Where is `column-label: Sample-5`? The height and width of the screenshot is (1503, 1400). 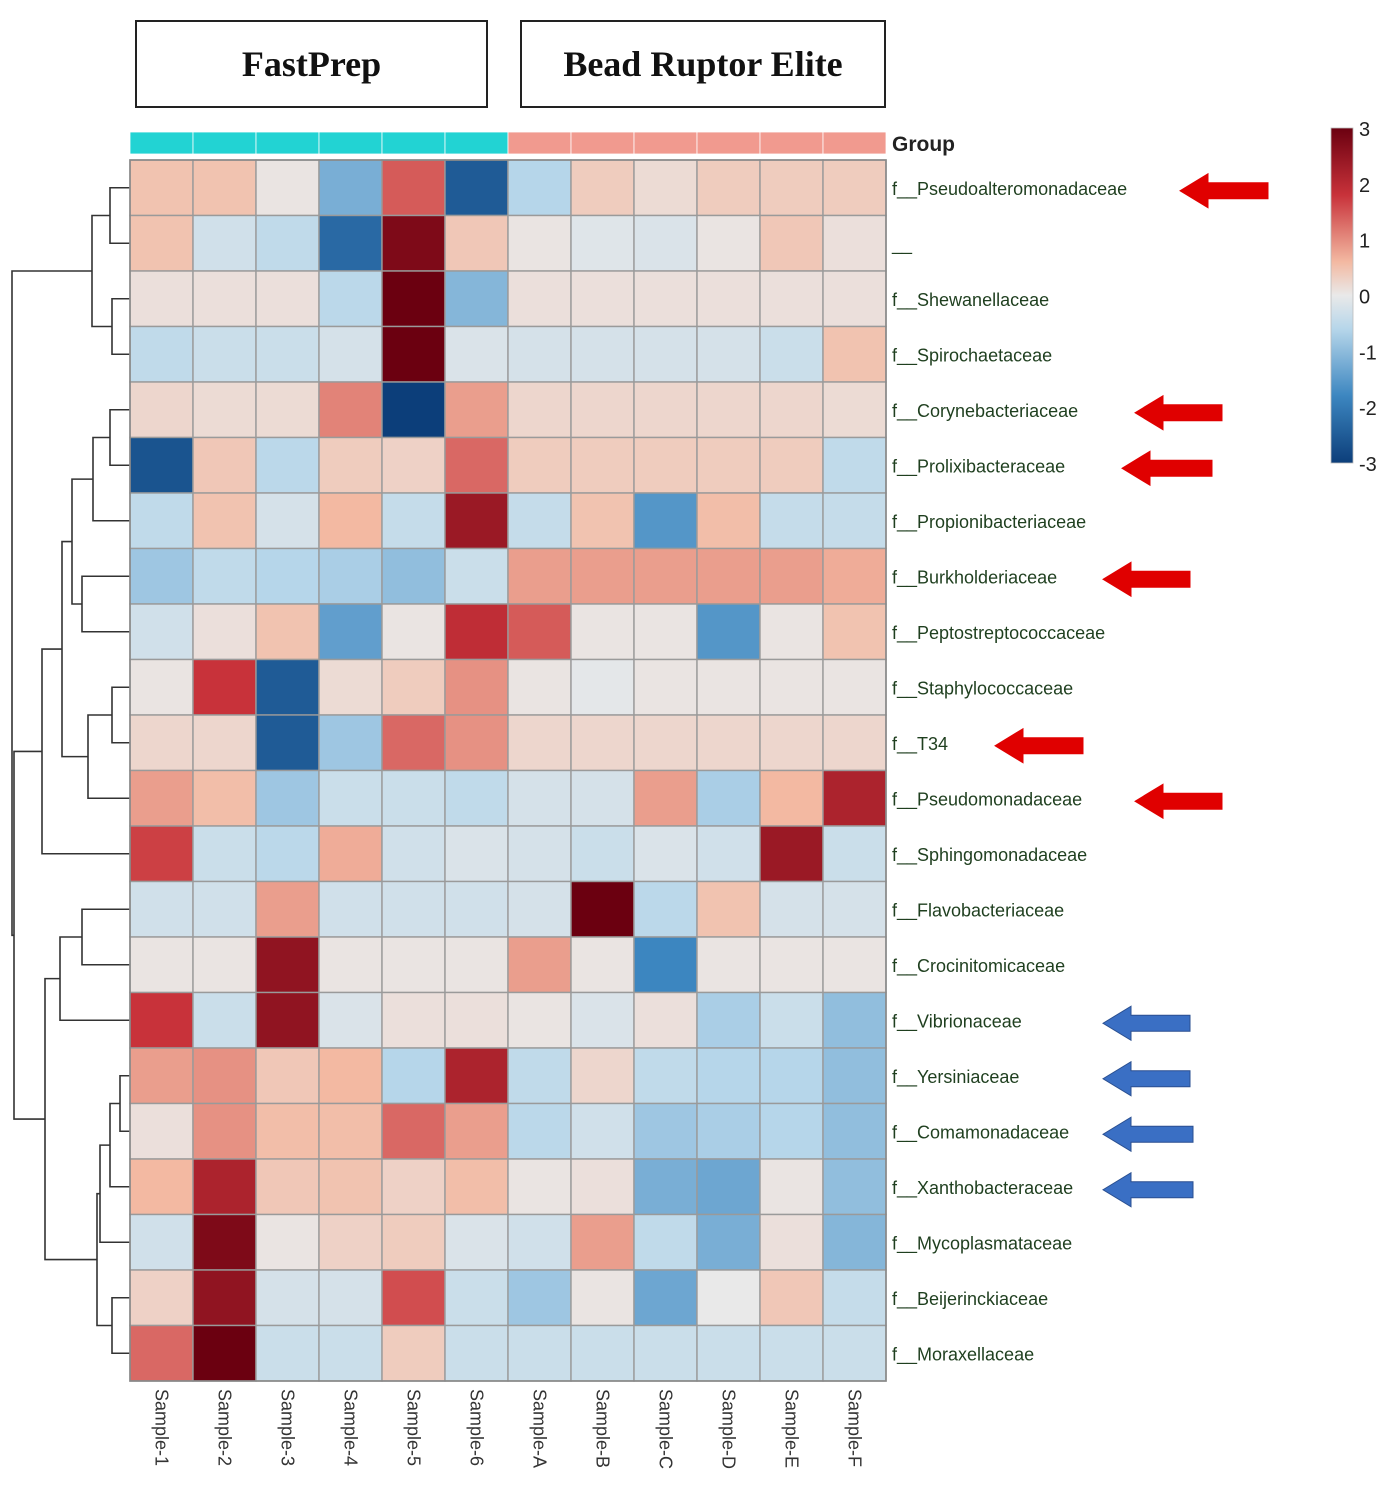 column-label: Sample-5 is located at coordinates (414, 1427).